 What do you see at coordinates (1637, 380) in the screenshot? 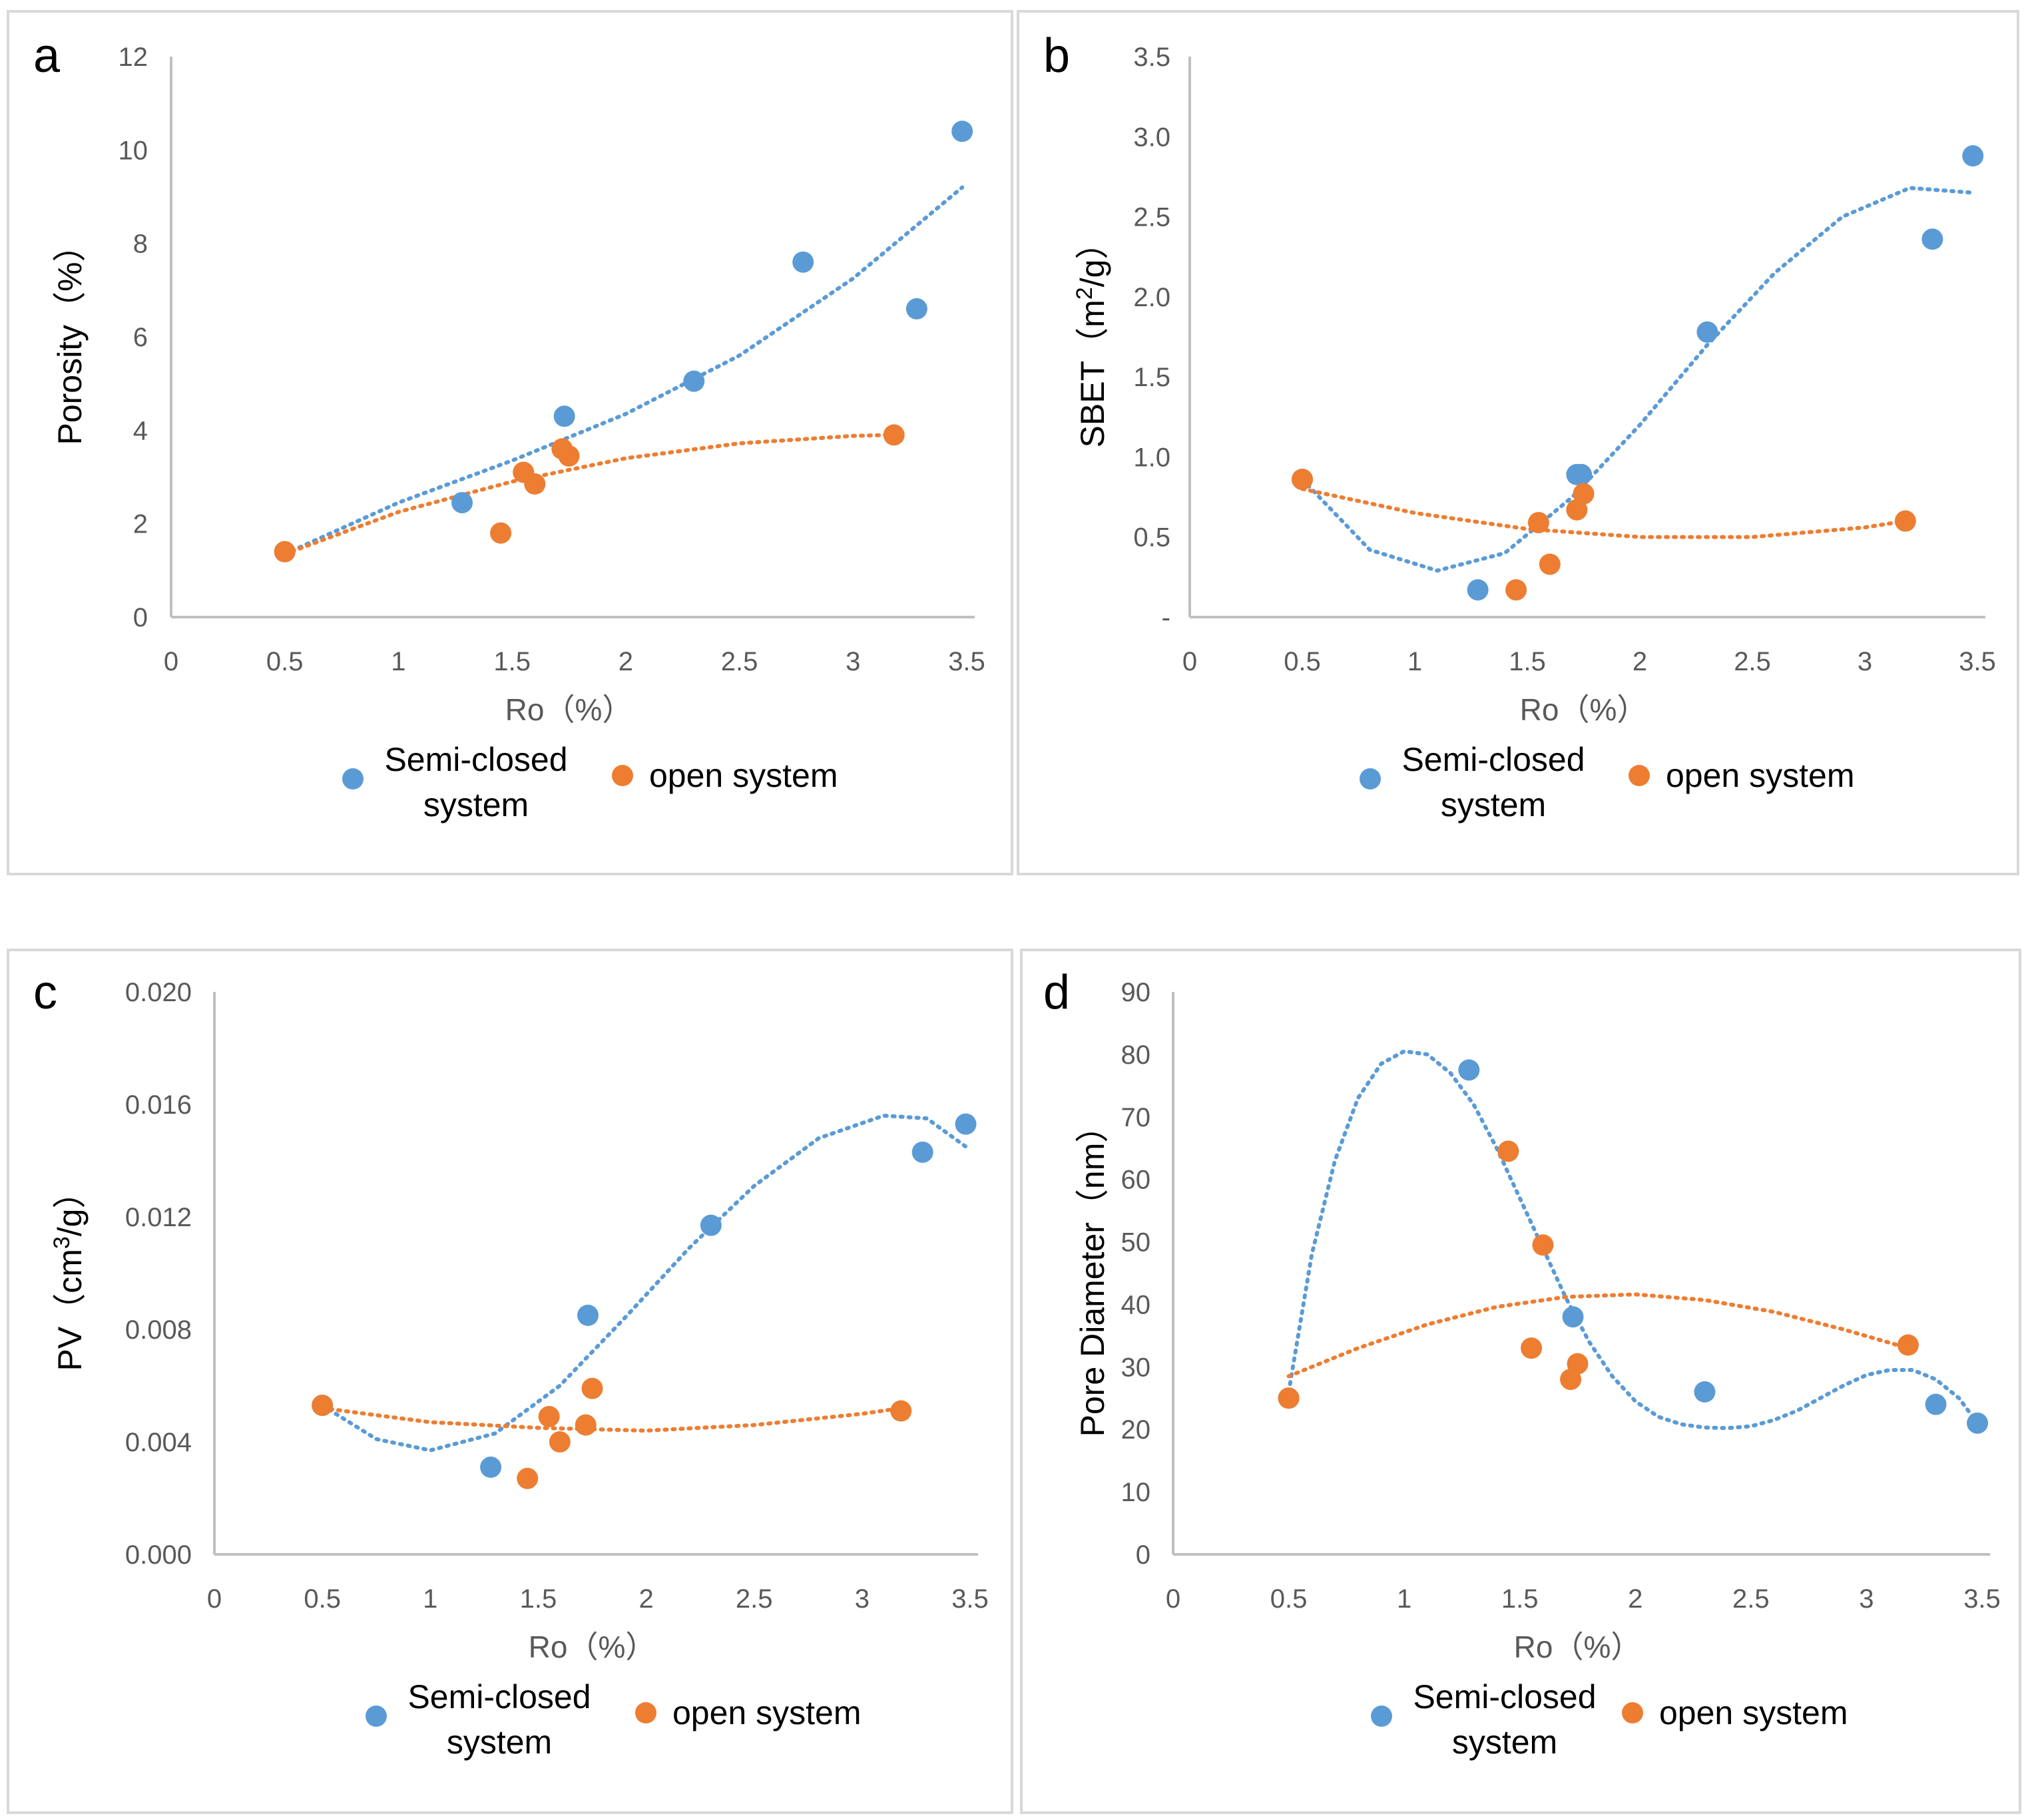
I see `semi-closed-trendline` at bounding box center [1637, 380].